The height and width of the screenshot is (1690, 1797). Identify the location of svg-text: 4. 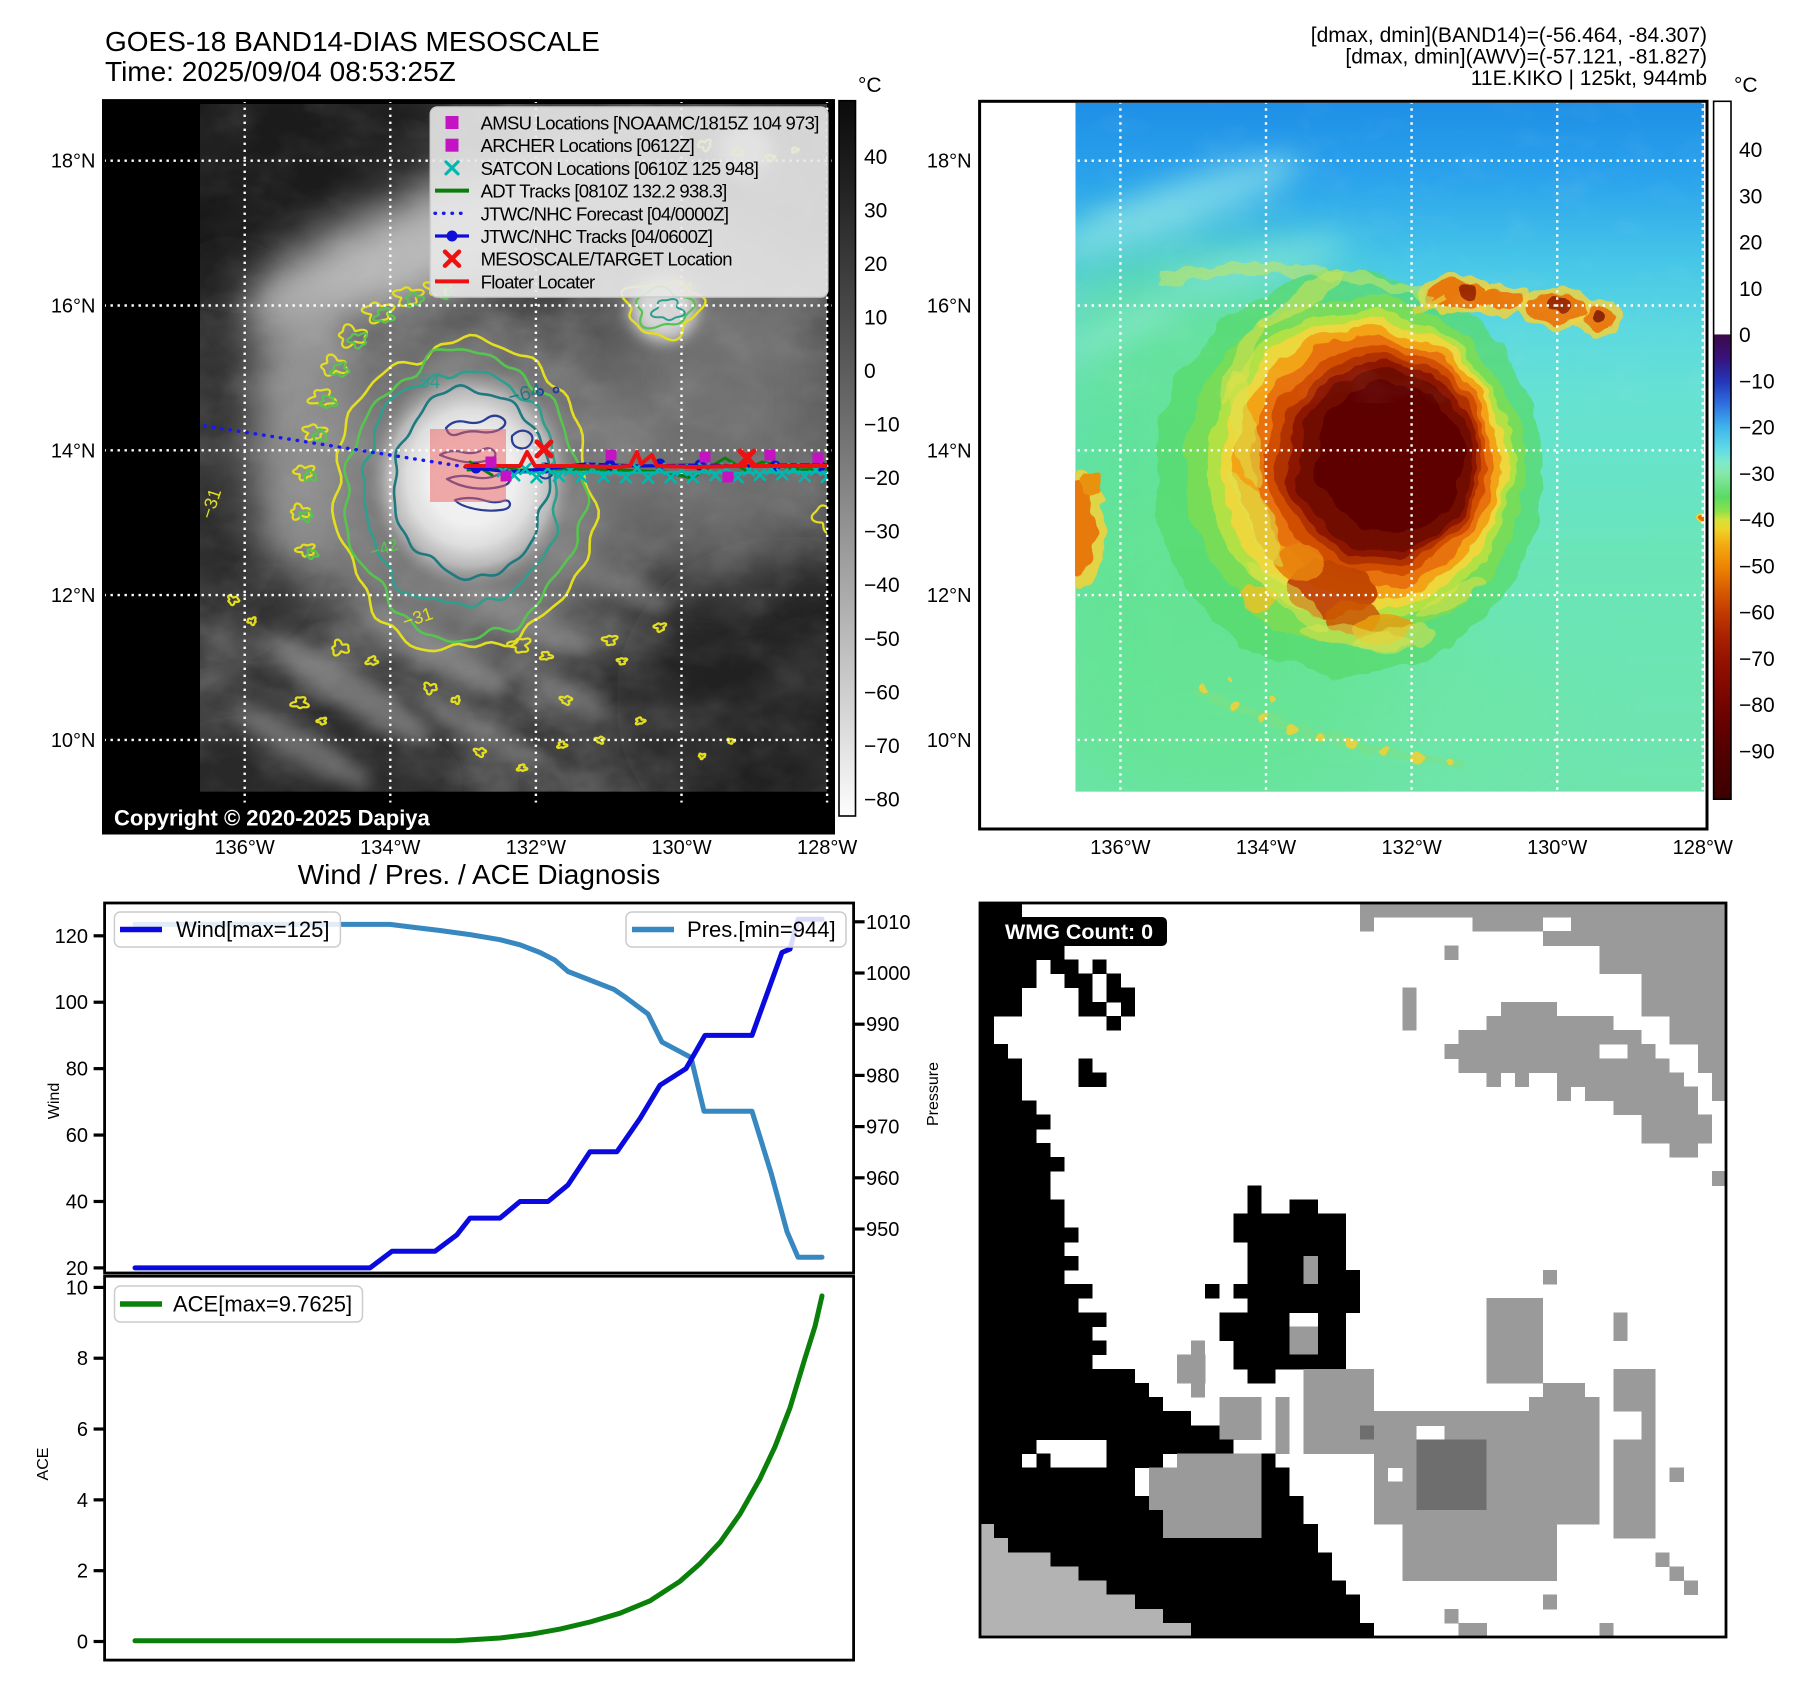
(82, 1501).